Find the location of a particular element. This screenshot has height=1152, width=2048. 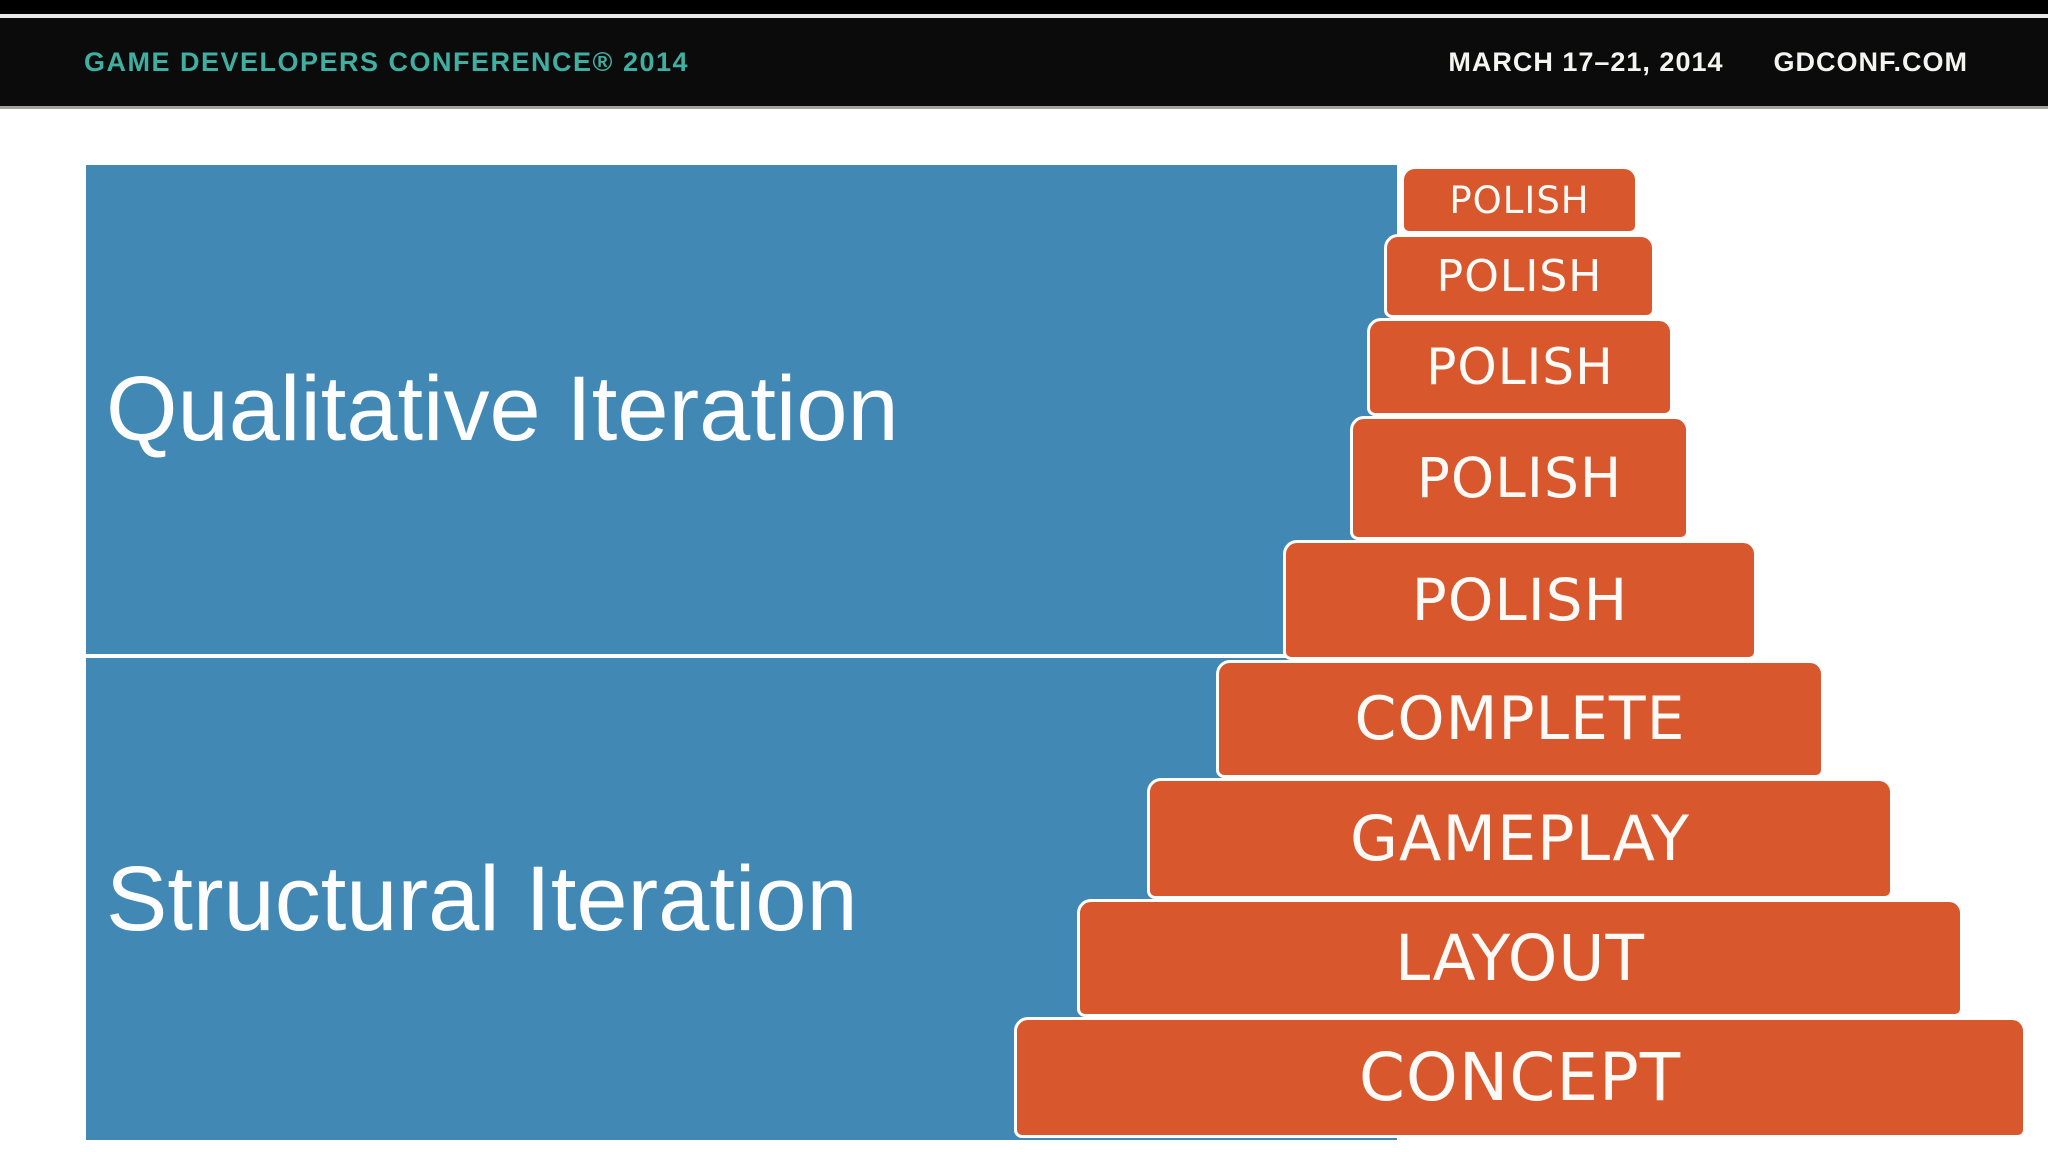

pyramid-block-layout-8: LAYOUT is located at coordinates (1520, 958).